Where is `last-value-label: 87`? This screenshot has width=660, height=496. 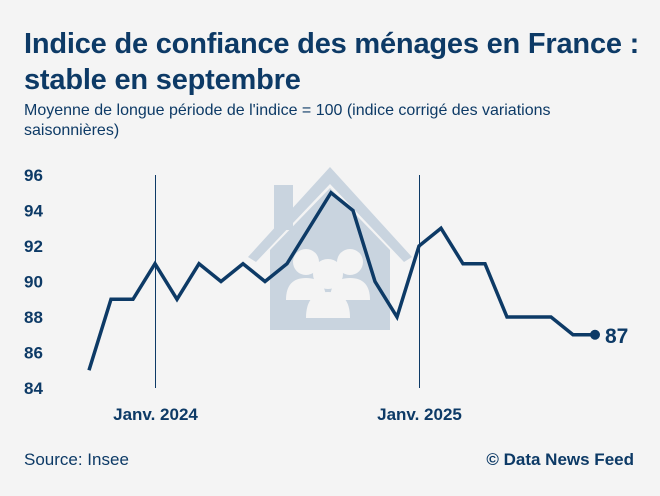
last-value-label: 87 is located at coordinates (616, 336).